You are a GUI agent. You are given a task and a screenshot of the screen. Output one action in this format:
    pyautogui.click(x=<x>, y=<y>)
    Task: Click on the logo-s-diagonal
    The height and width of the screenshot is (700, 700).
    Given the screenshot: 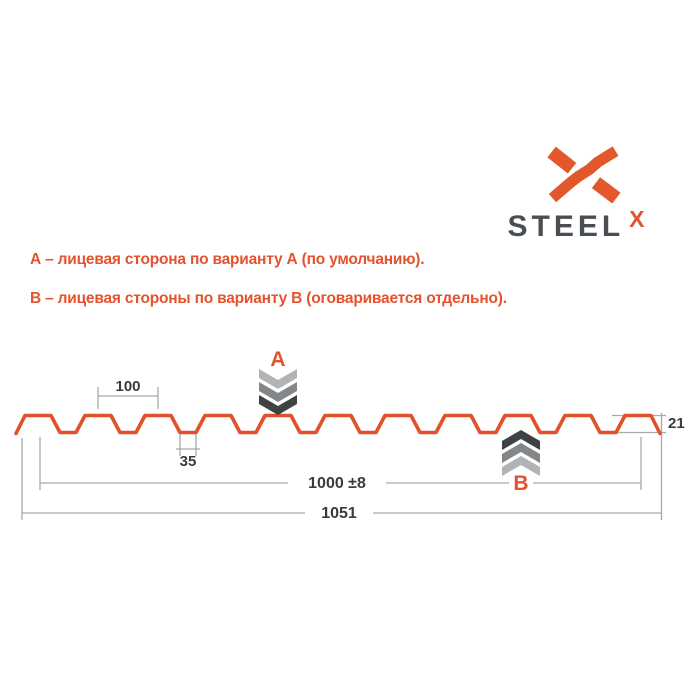 What is the action you would take?
    pyautogui.click(x=583, y=174)
    